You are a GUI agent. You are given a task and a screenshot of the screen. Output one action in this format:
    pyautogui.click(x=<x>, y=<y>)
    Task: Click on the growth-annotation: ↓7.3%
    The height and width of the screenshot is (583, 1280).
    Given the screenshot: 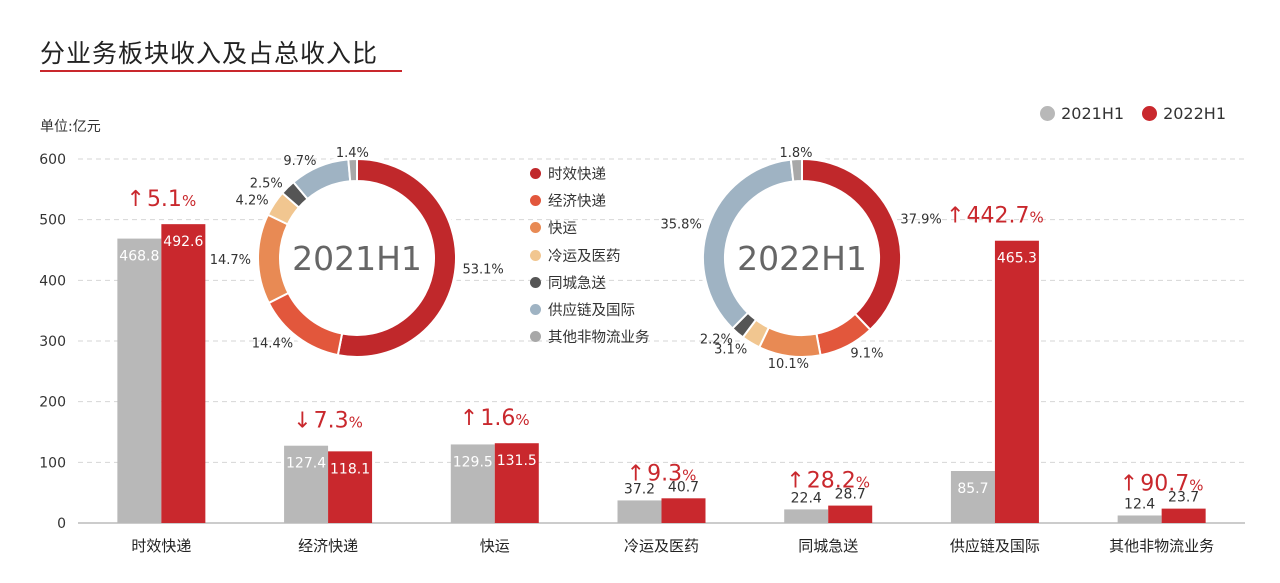 What is the action you would take?
    pyautogui.click(x=328, y=421)
    